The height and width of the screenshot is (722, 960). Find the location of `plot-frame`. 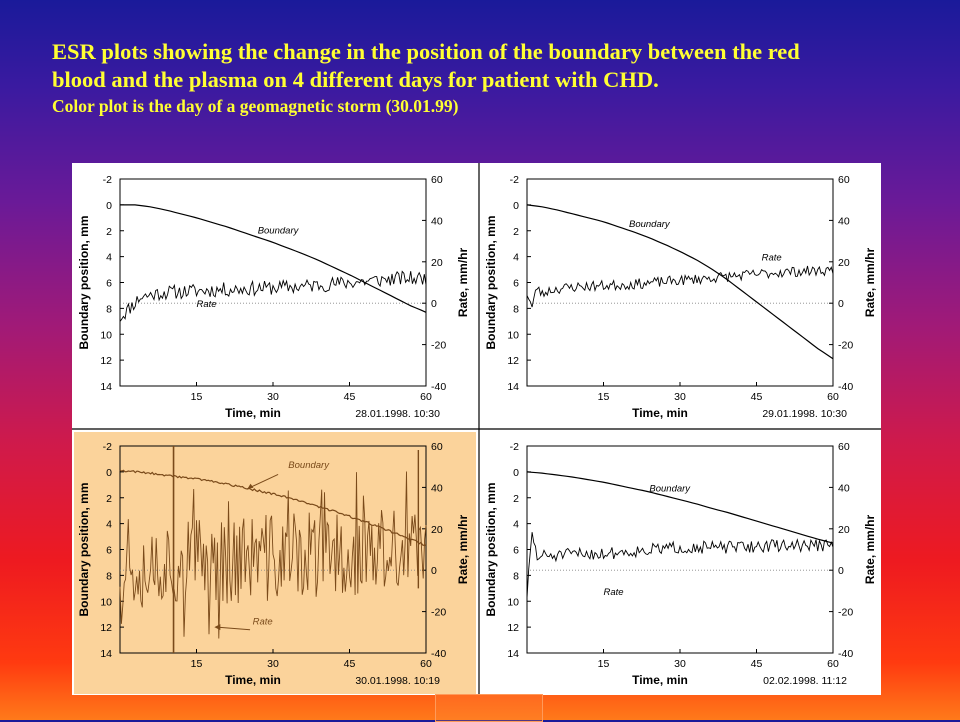

plot-frame is located at coordinates (680, 282).